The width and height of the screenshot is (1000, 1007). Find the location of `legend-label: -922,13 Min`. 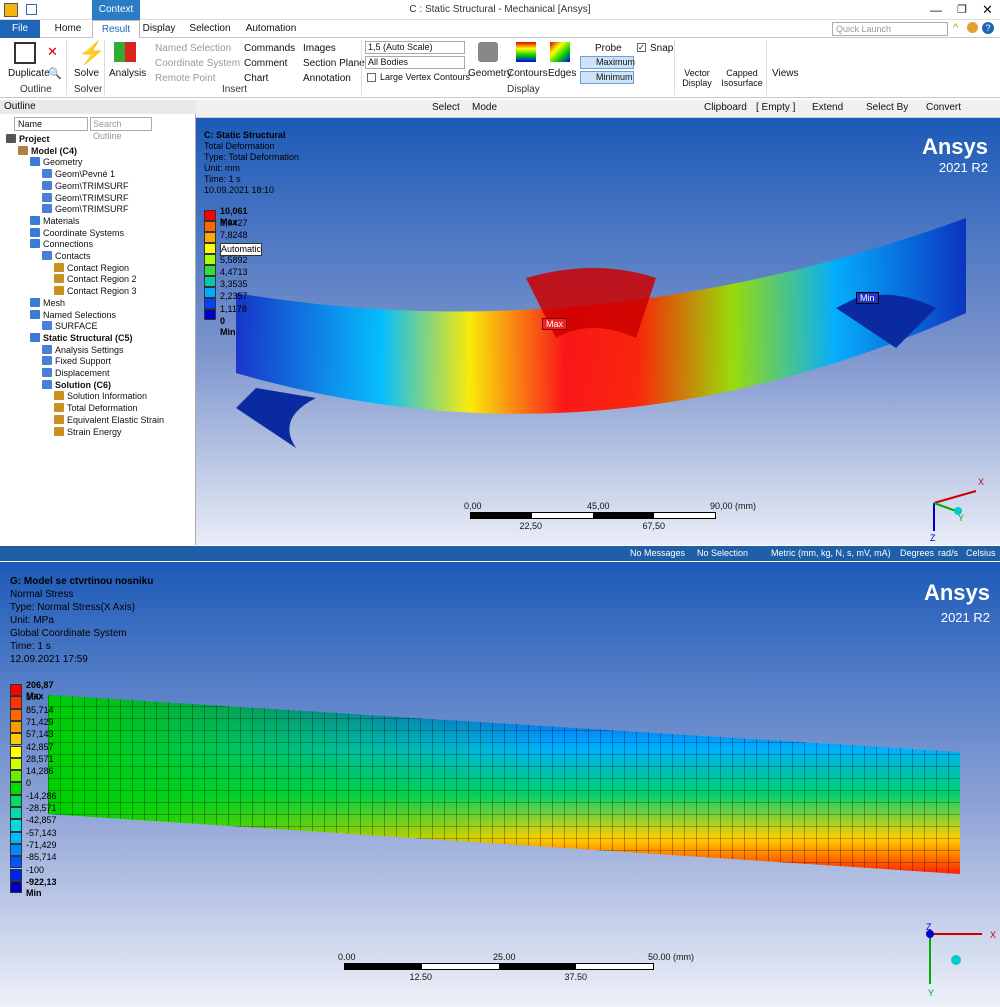

legend-label: -922,13 Min is located at coordinates (41, 887).